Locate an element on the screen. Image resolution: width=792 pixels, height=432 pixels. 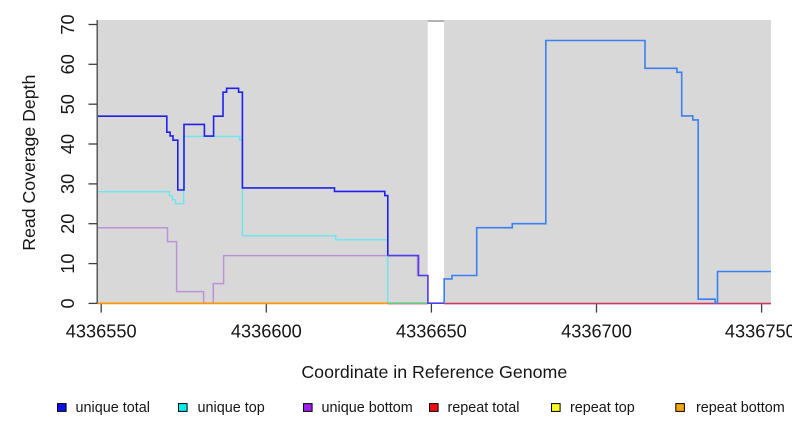
svg-text: unique bottom is located at coordinates (367, 408).